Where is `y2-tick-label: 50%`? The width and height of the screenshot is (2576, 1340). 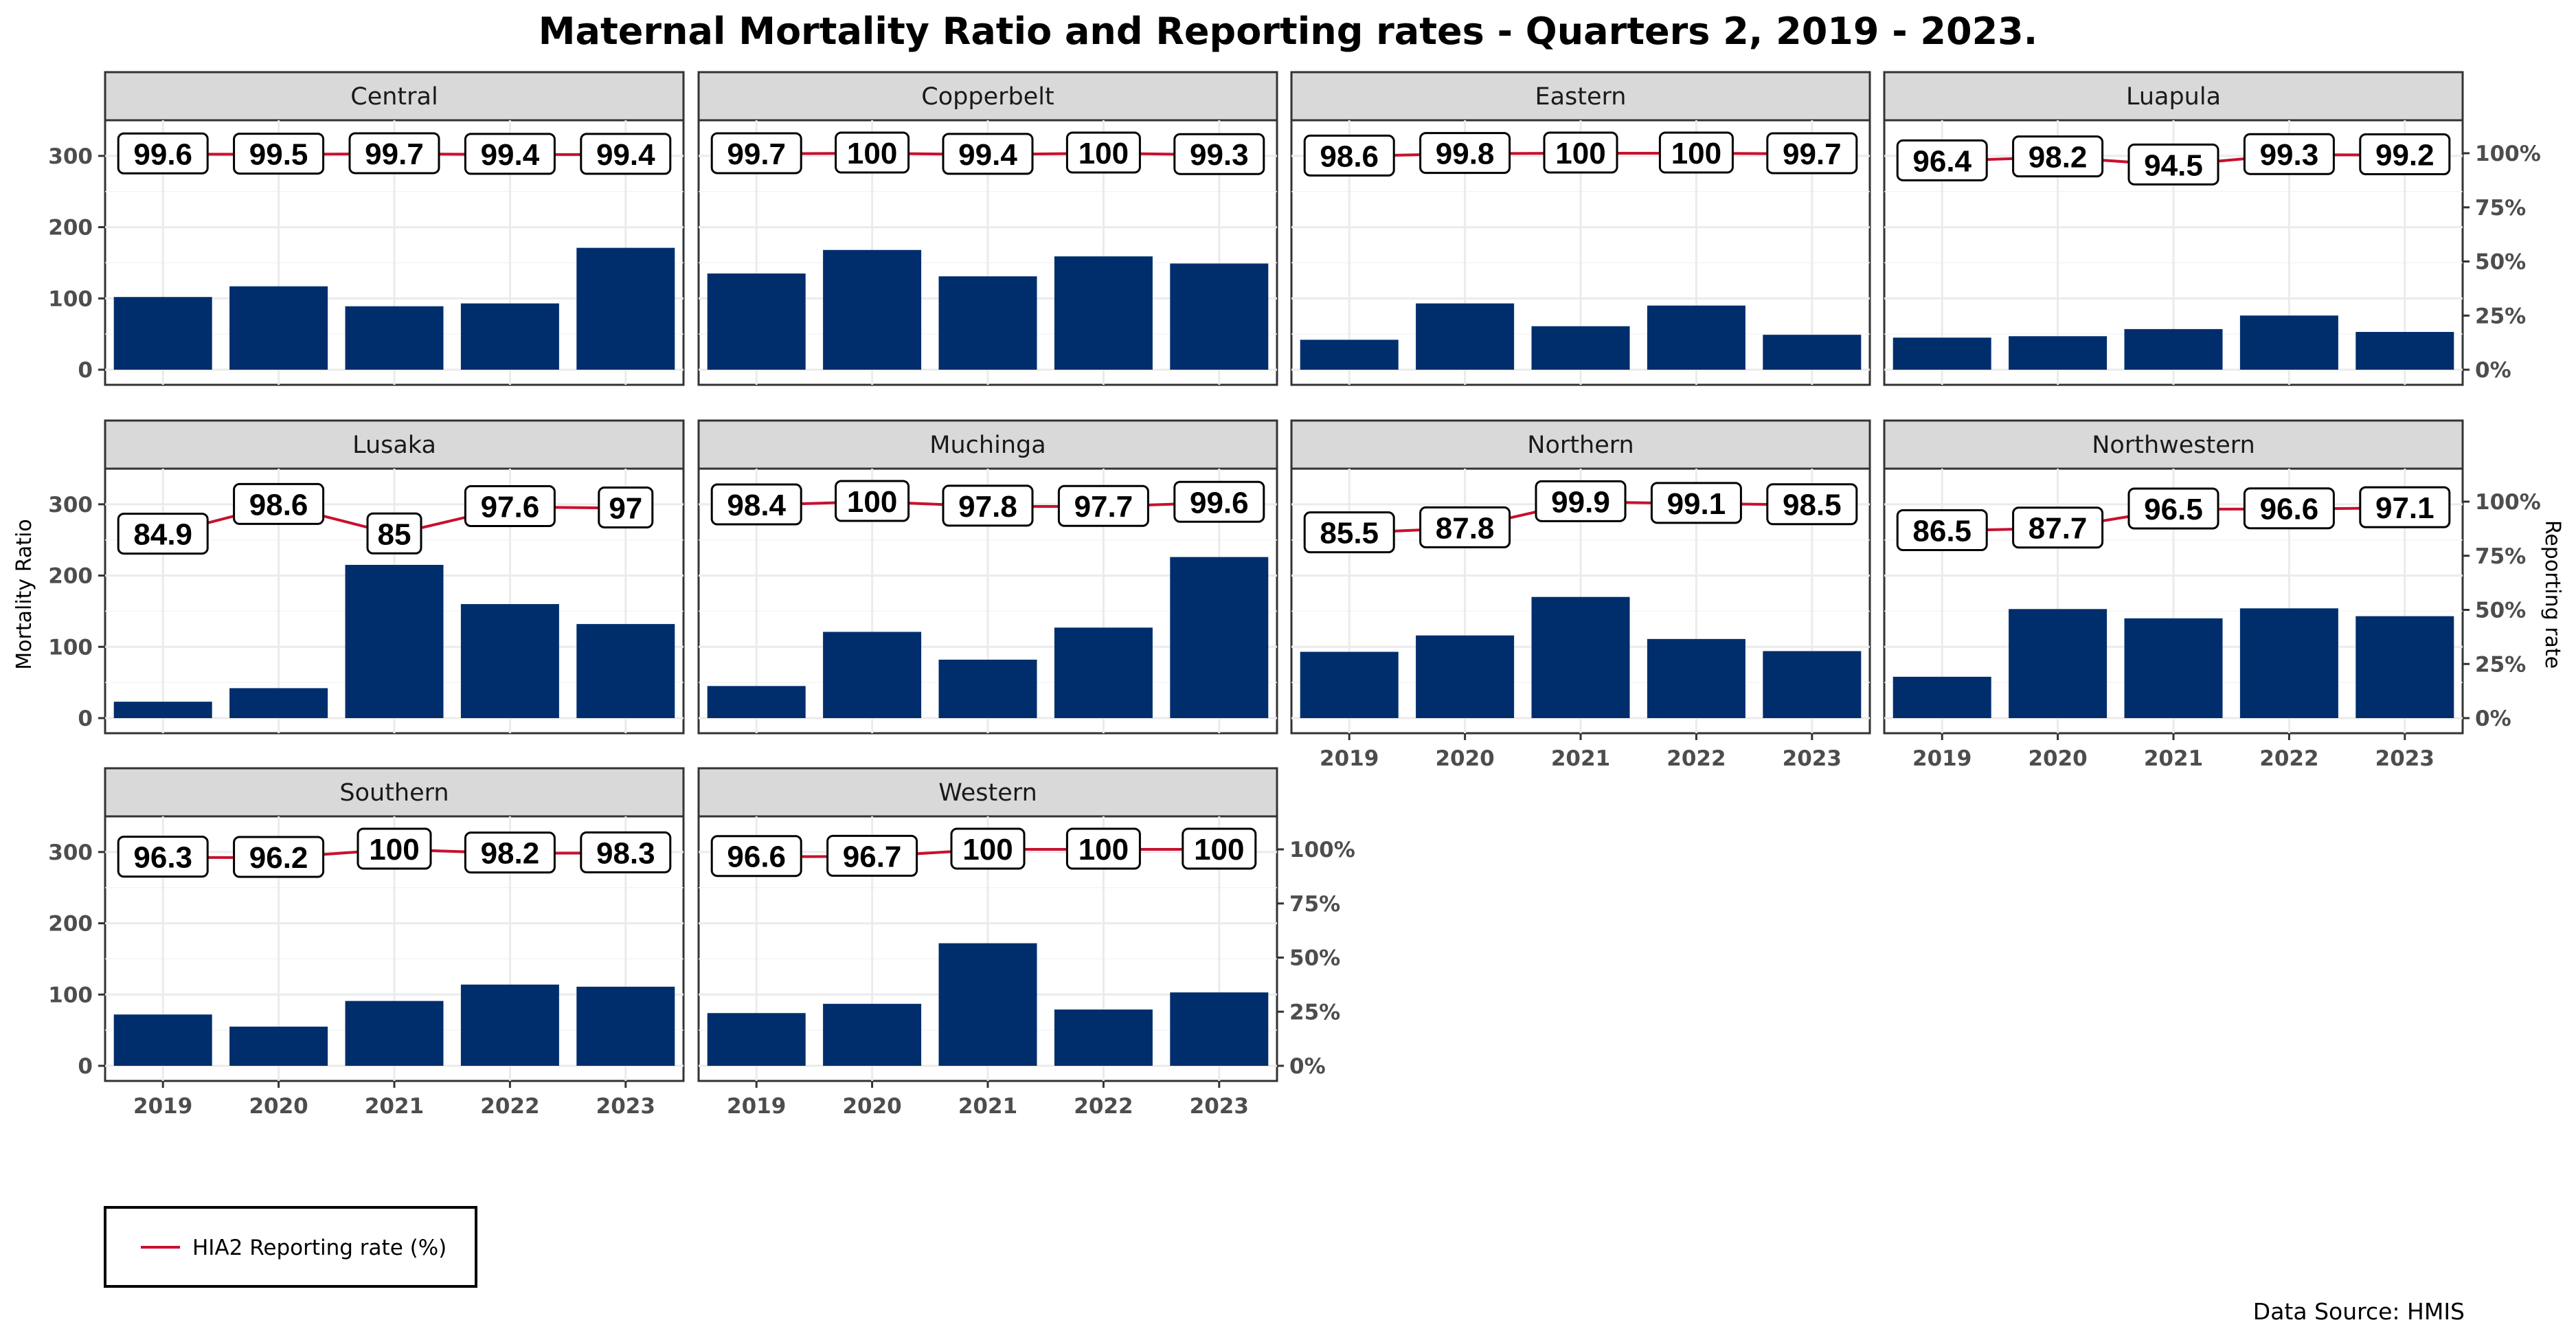
y2-tick-label: 50% is located at coordinates (1314, 958).